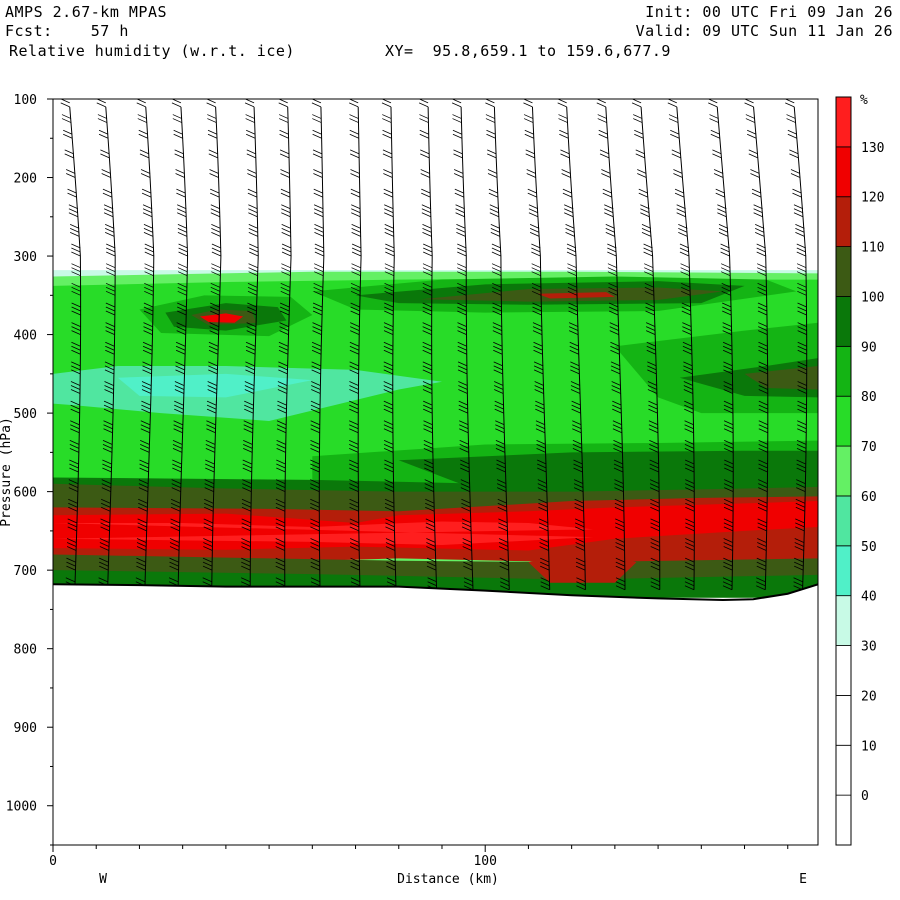 The width and height of the screenshot is (900, 900). What do you see at coordinates (528, 51) in the screenshot?
I see `xy-range: XY= 95.8,659.1 to 159.6,677.9` at bounding box center [528, 51].